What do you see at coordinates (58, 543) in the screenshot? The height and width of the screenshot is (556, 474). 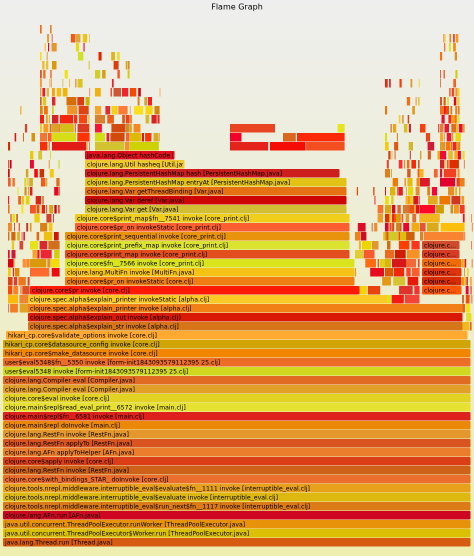 I see `frame-label: java.lang.Thread.run [Thread.java]` at bounding box center [58, 543].